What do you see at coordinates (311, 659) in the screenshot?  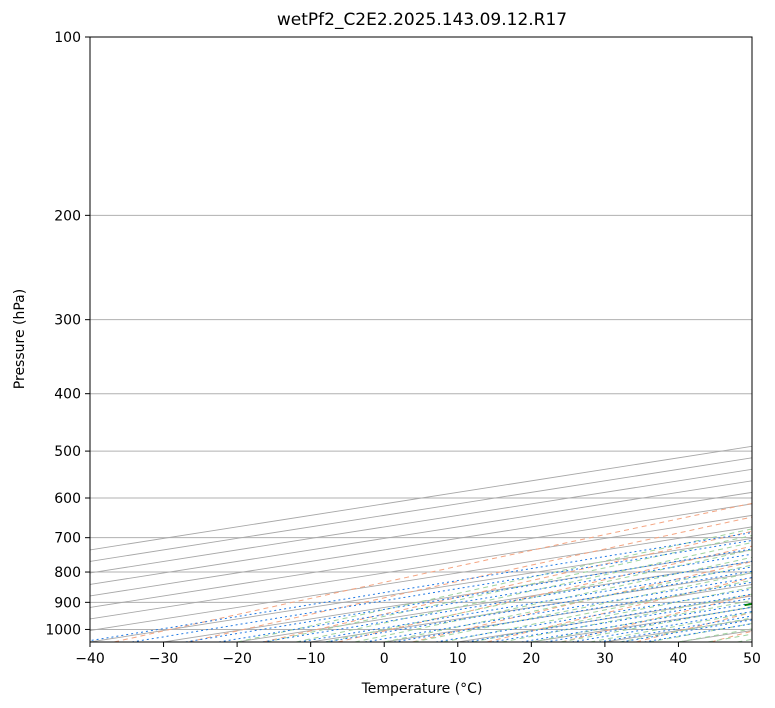 I see `x-tick-label: −10` at bounding box center [311, 659].